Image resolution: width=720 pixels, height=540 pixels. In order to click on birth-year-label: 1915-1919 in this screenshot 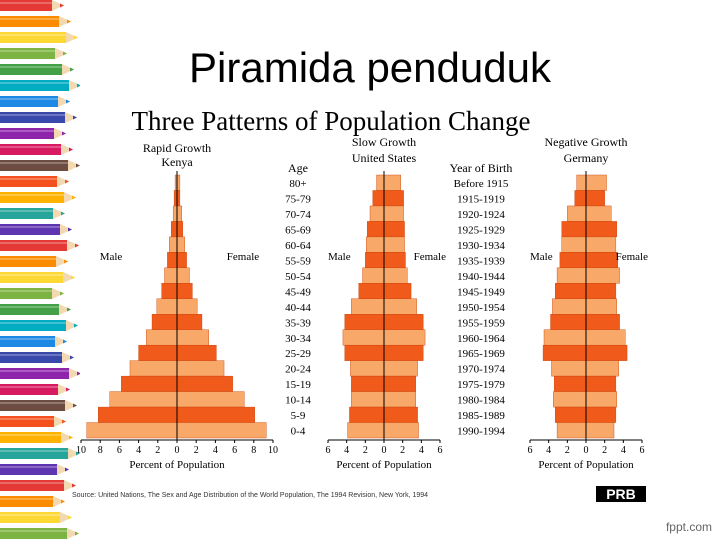, I will do `click(481, 200)`.